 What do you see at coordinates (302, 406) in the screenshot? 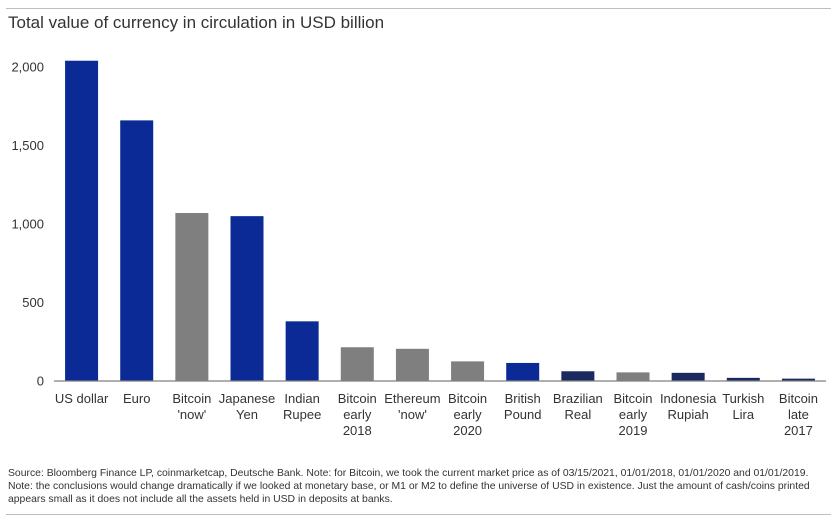
I see `x-tick-label: Indian Rupee` at bounding box center [302, 406].